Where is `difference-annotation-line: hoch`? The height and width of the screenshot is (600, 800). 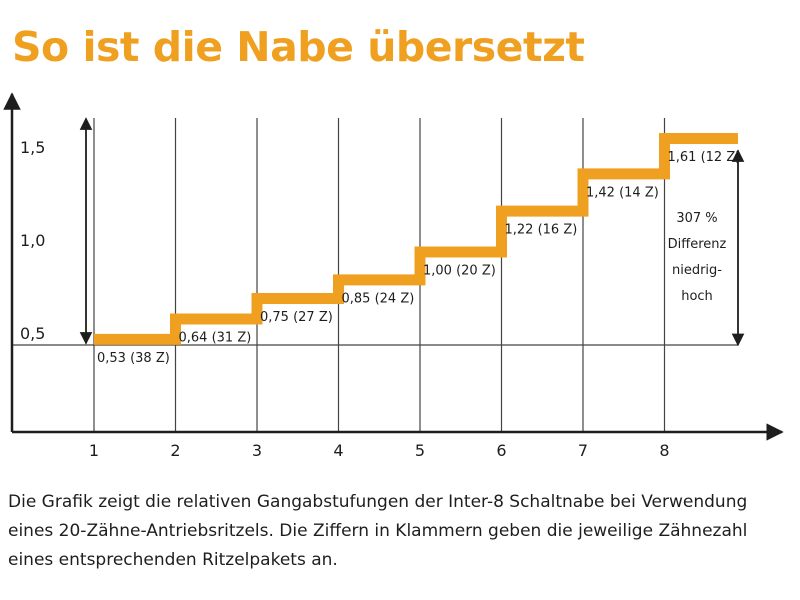
difference-annotation-line: hoch is located at coordinates (697, 296).